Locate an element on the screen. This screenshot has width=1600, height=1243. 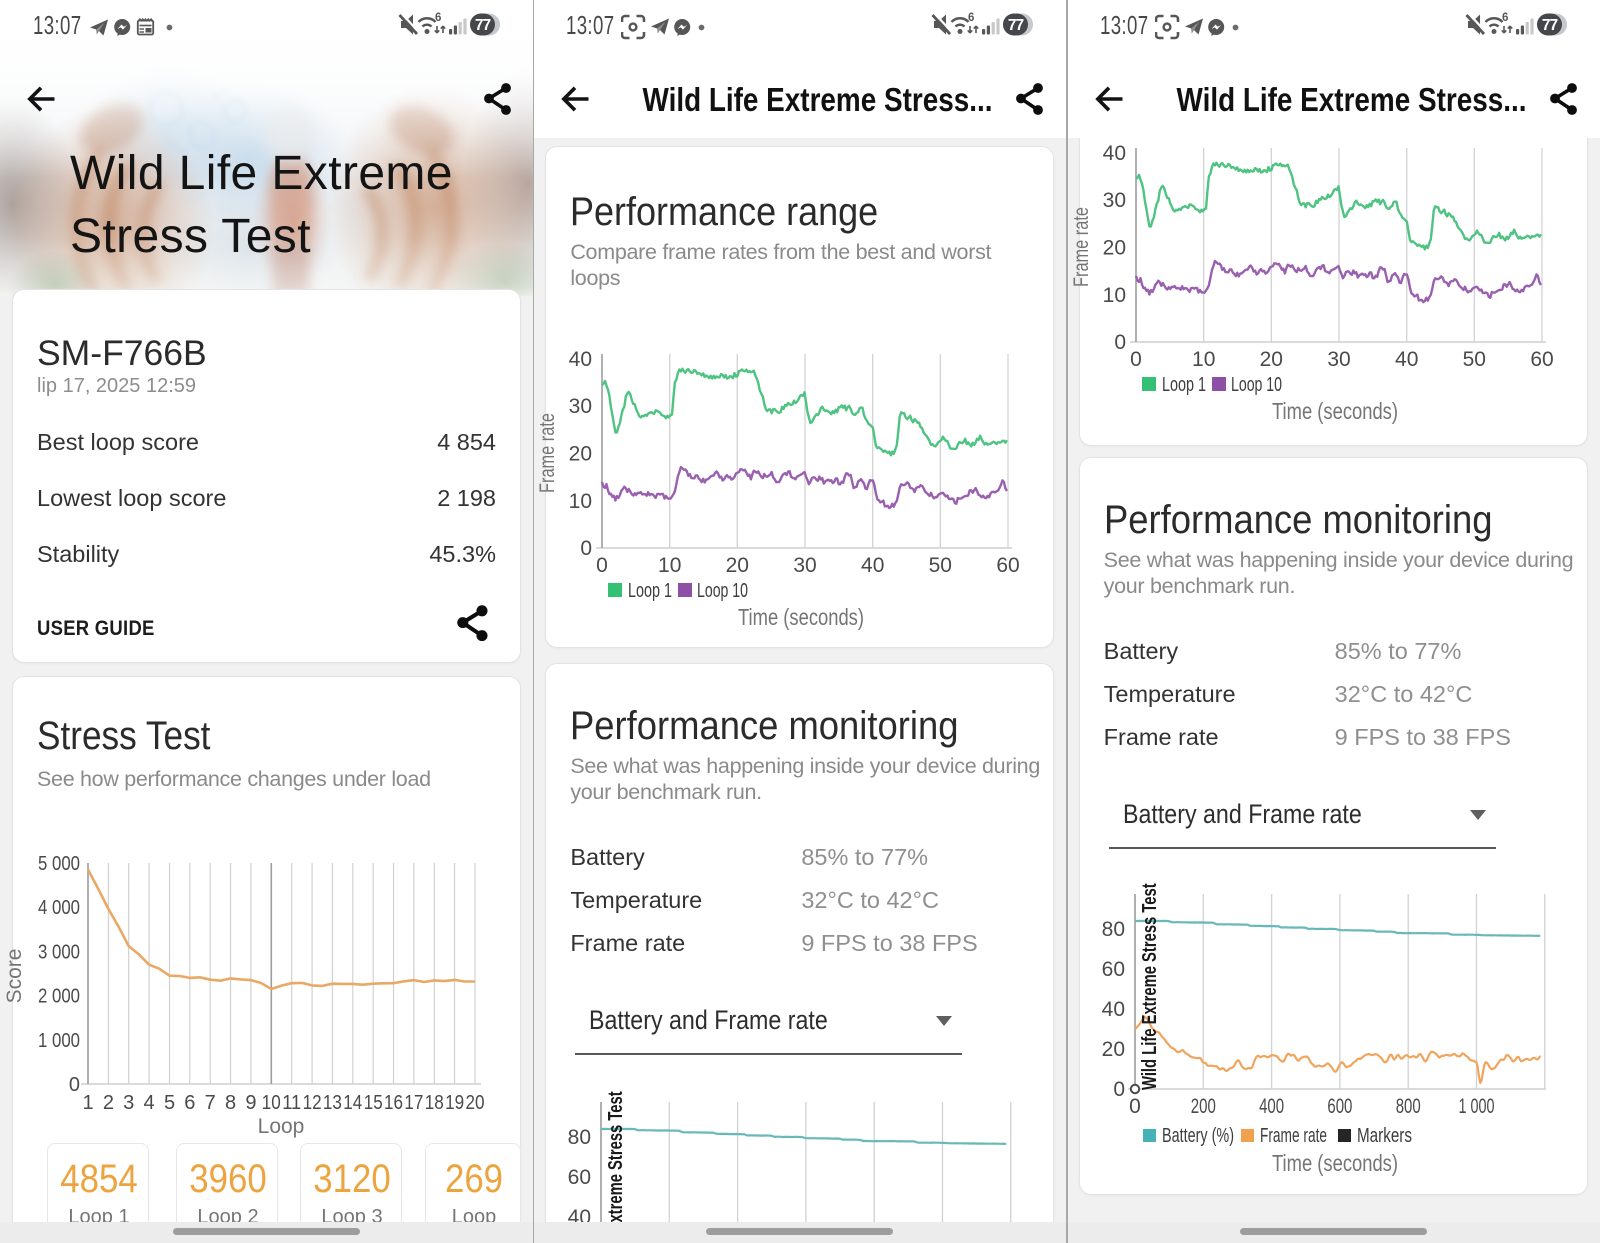
svg-text: 15 is located at coordinates (373, 1103).